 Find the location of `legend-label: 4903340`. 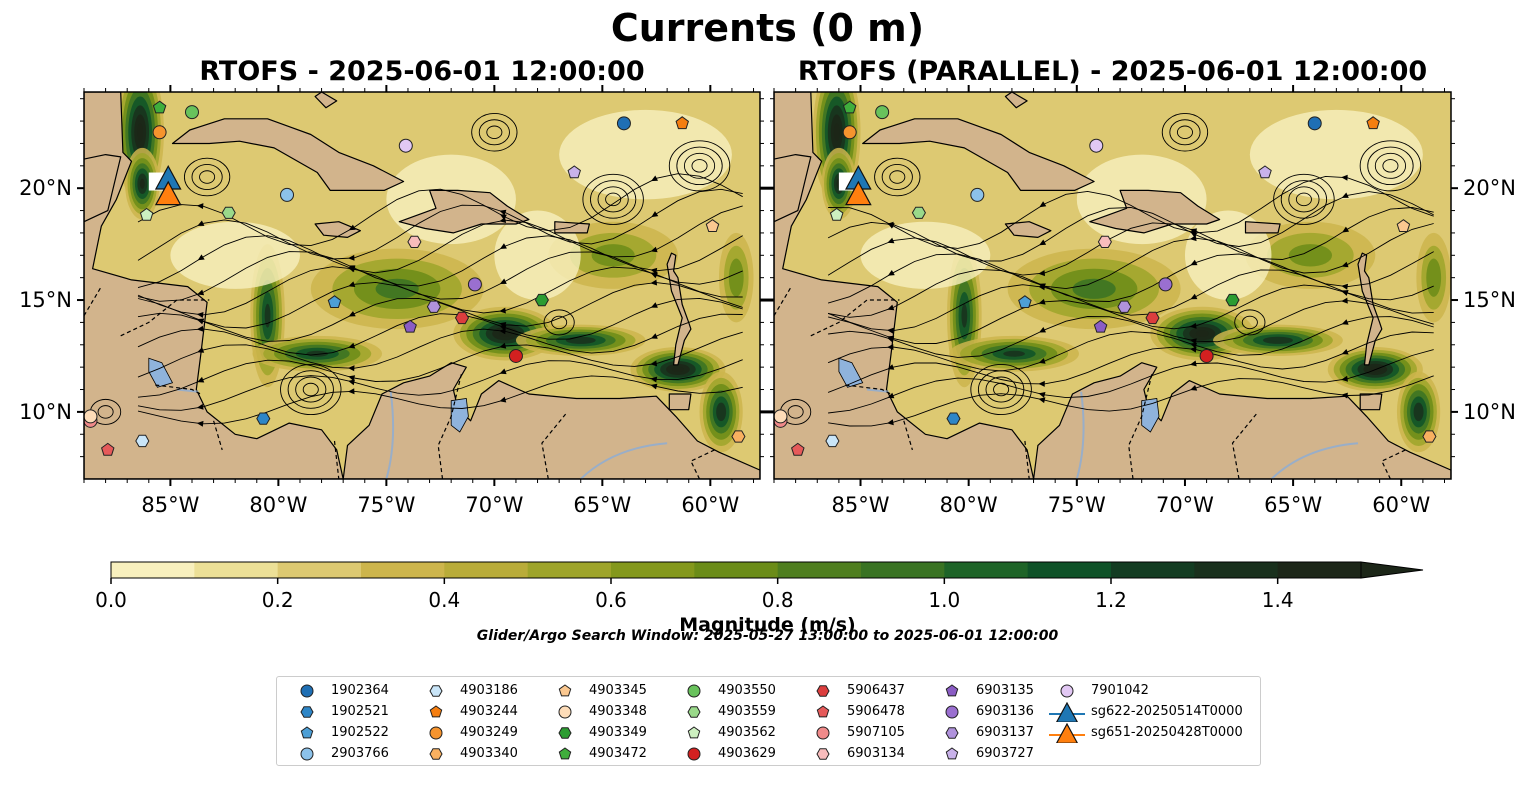

legend-label: 4903340 is located at coordinates (489, 753).